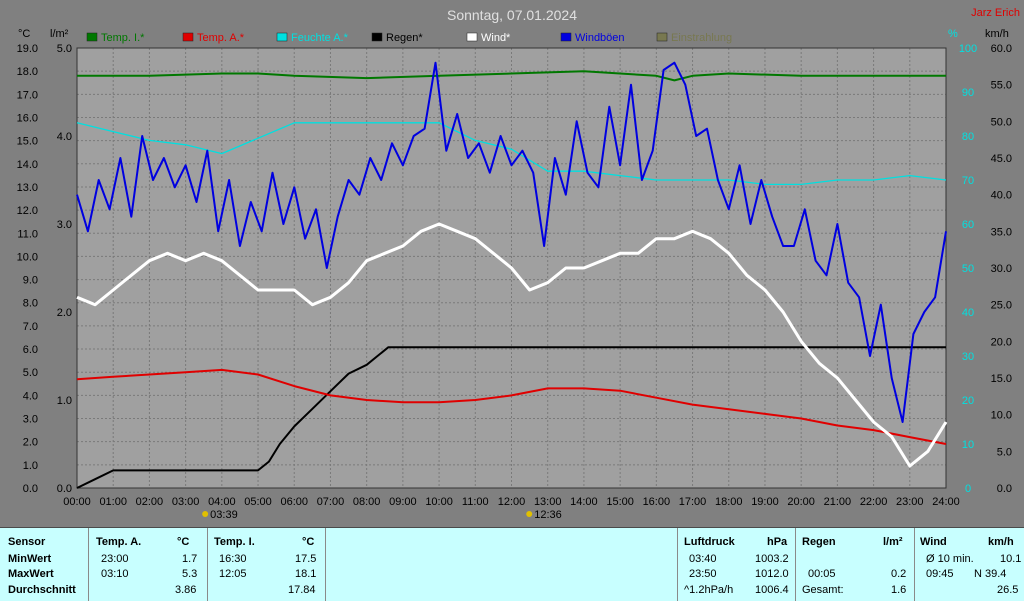 The width and height of the screenshot is (1024, 601). What do you see at coordinates (968, 313) in the screenshot?
I see `humidity-tick-label: 40` at bounding box center [968, 313].